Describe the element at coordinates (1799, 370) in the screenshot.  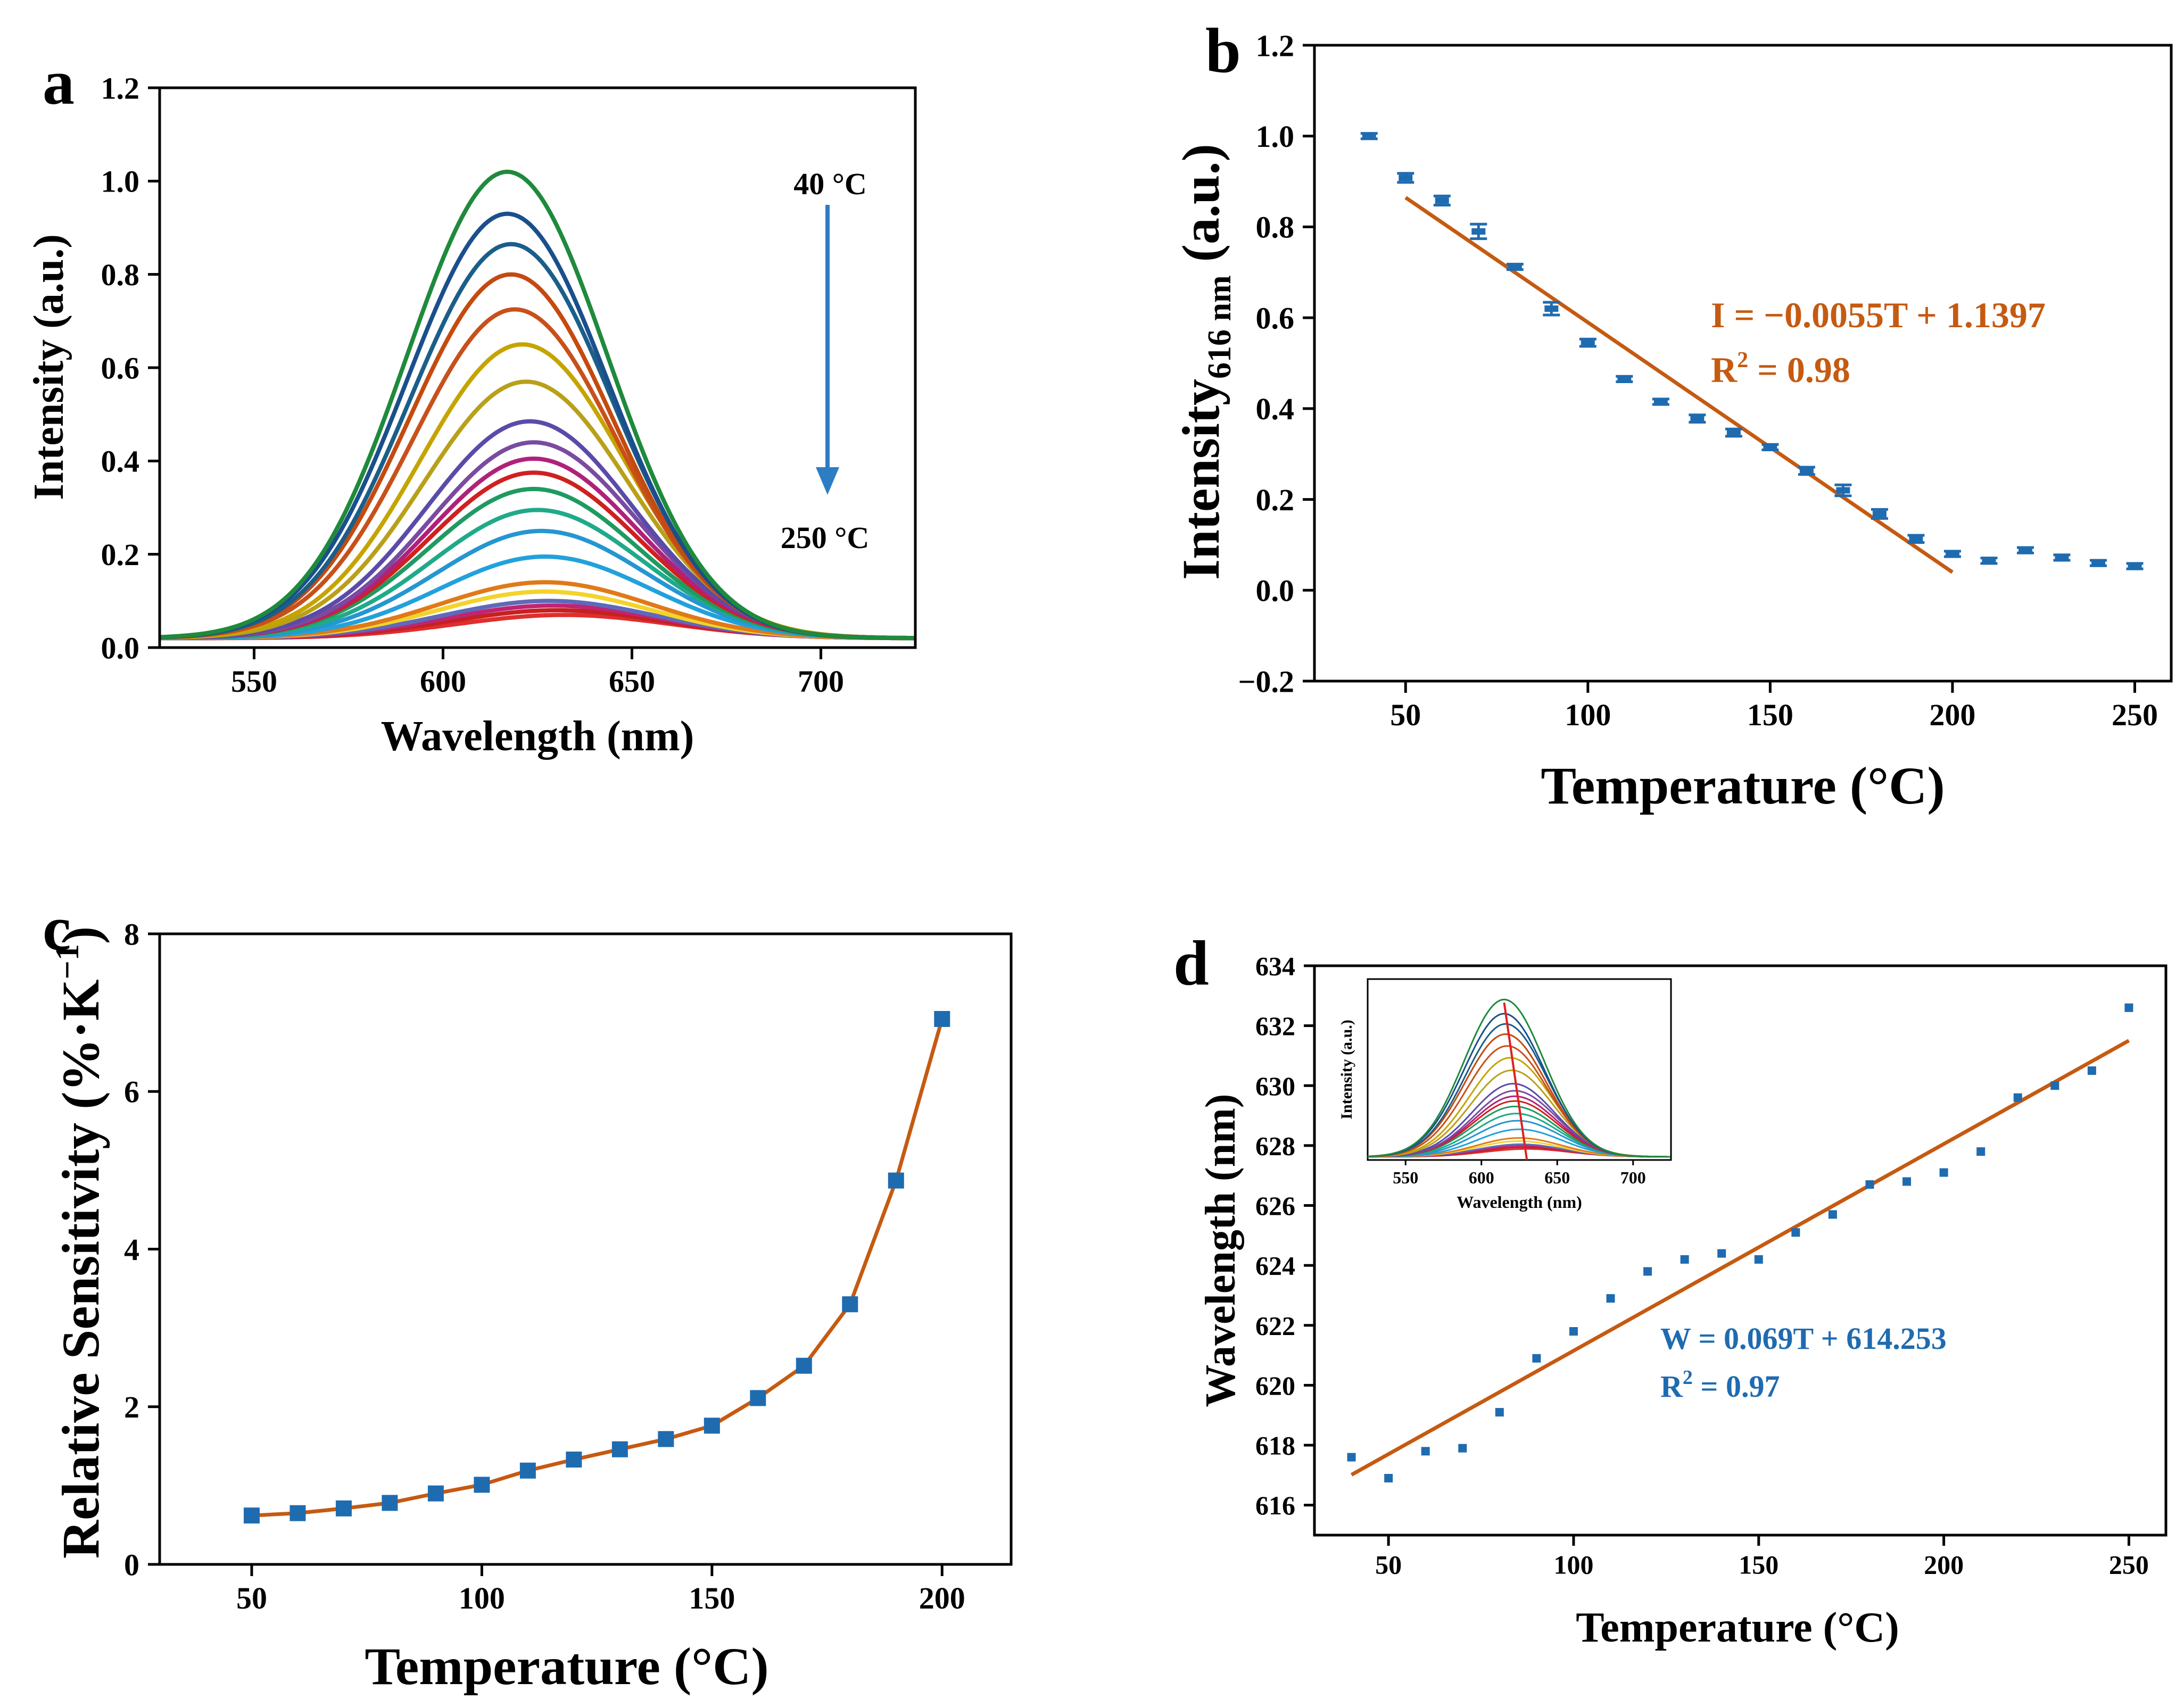
I see `fit-r2-b-value: = 0.98` at that location.